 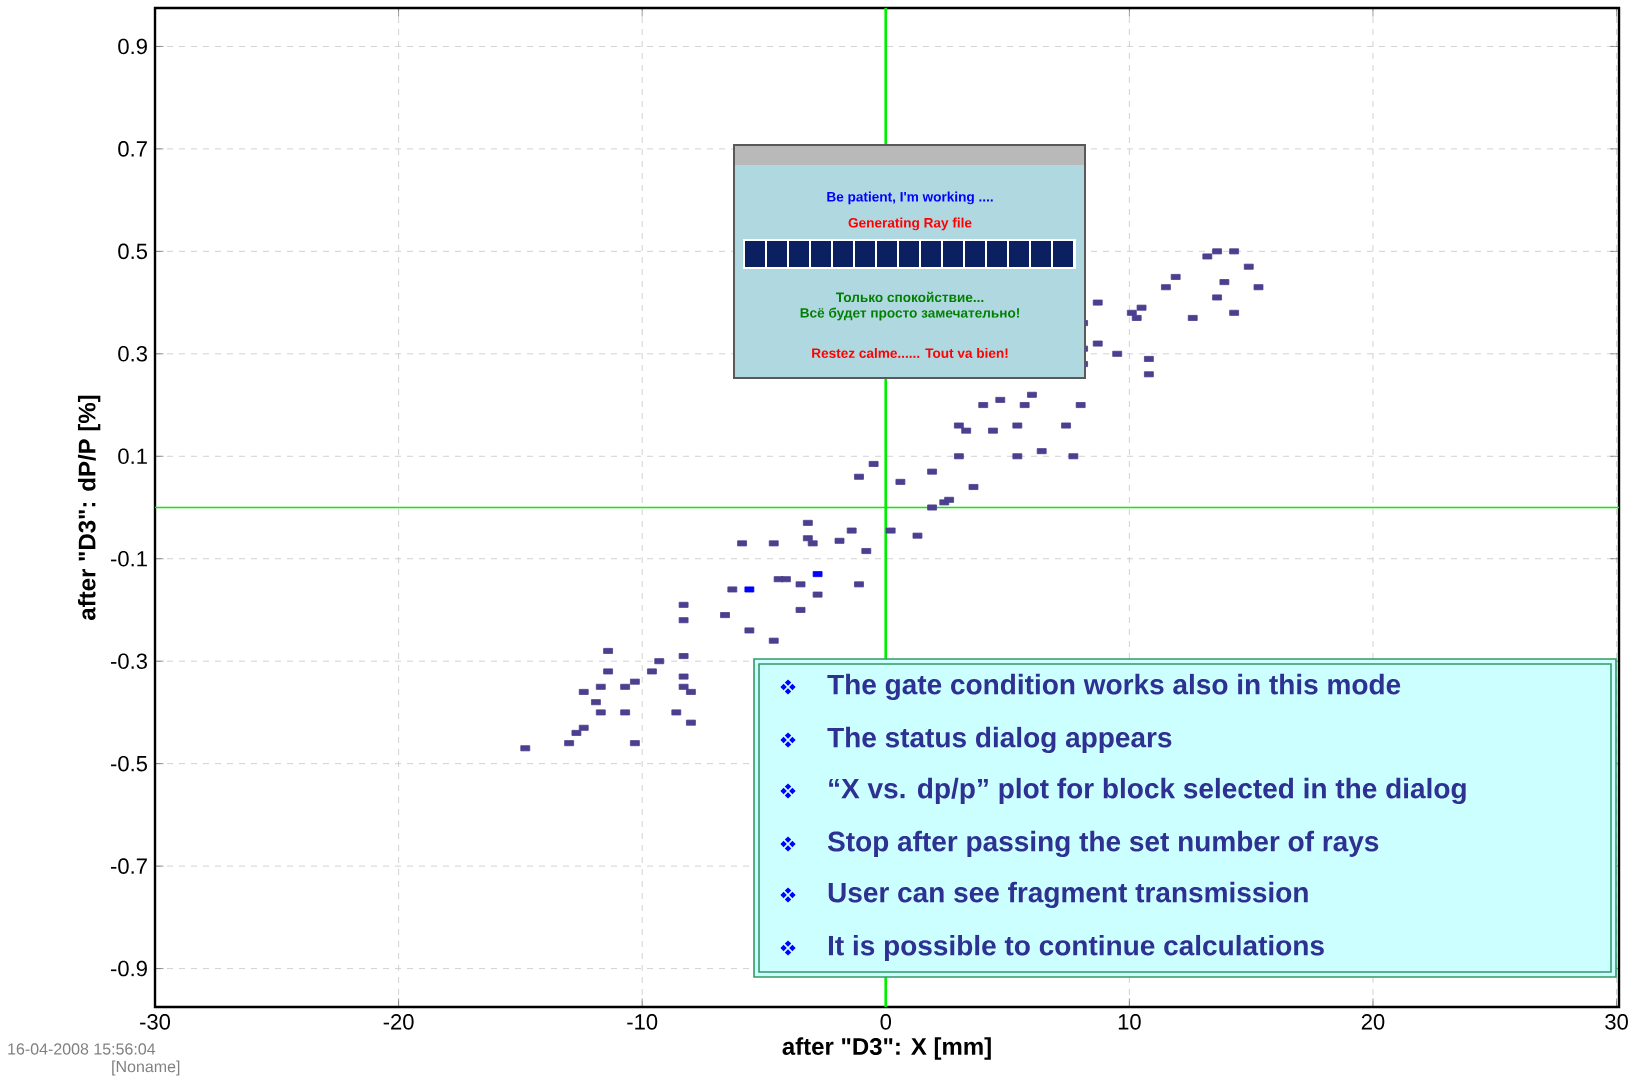 I want to click on x-tick-label: 0, so click(x=886, y=1022).